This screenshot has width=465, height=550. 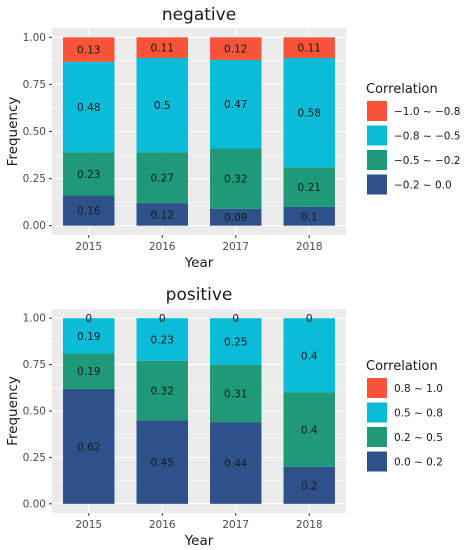 What do you see at coordinates (235, 218) in the screenshot?
I see `bar-label: 0.09` at bounding box center [235, 218].